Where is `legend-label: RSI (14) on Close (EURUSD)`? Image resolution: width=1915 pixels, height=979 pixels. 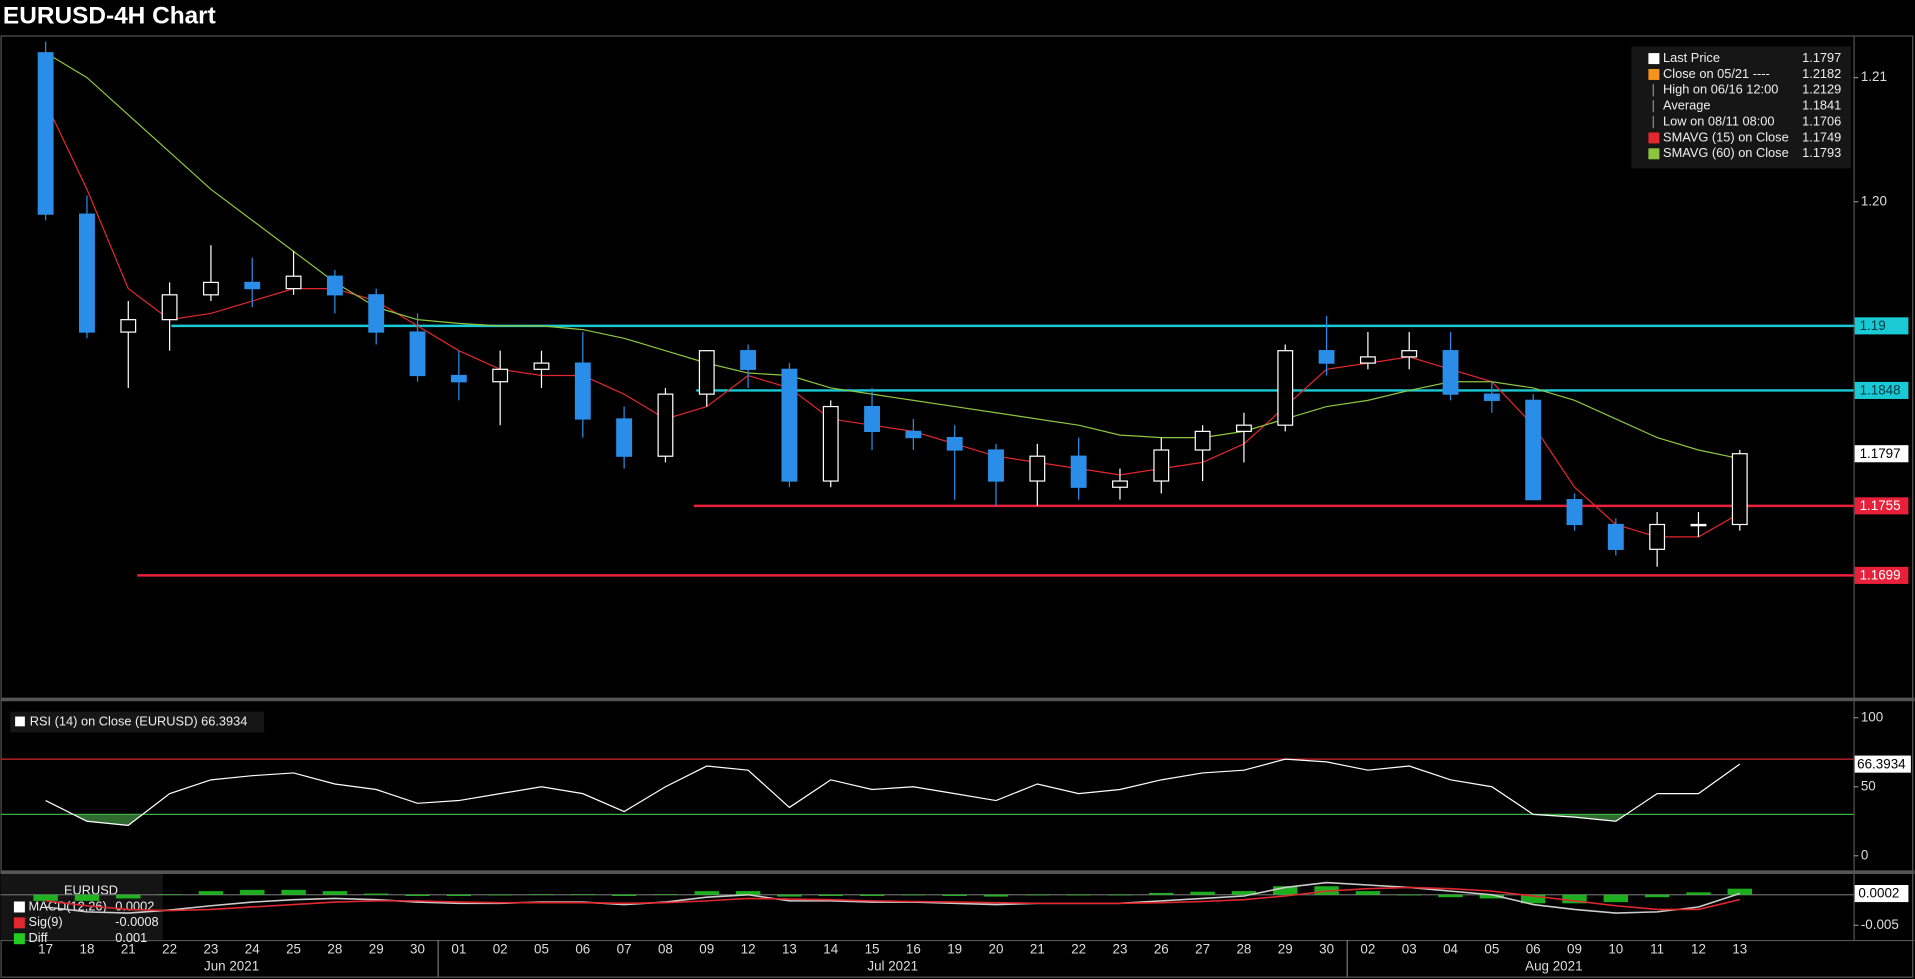
legend-label: RSI (14) on Close (EURUSD) is located at coordinates (114, 721).